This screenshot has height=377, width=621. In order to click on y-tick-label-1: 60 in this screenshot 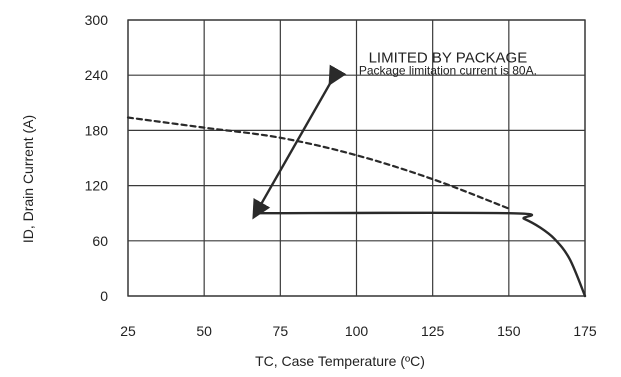, I will do `click(100, 241)`.